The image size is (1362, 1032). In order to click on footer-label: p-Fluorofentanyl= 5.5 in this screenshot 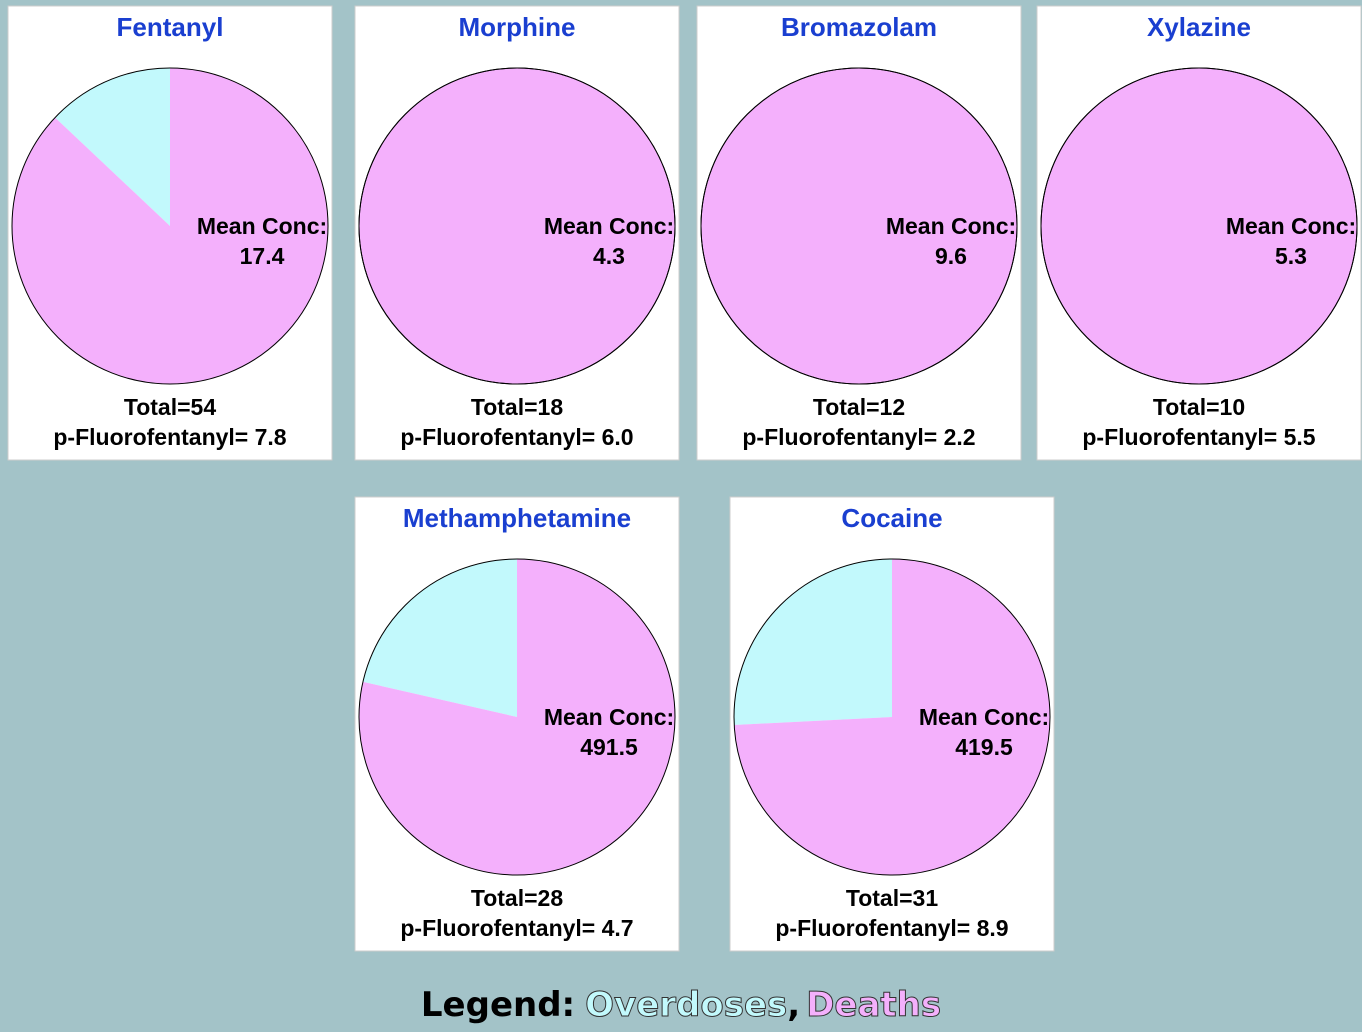, I will do `click(1198, 437)`.